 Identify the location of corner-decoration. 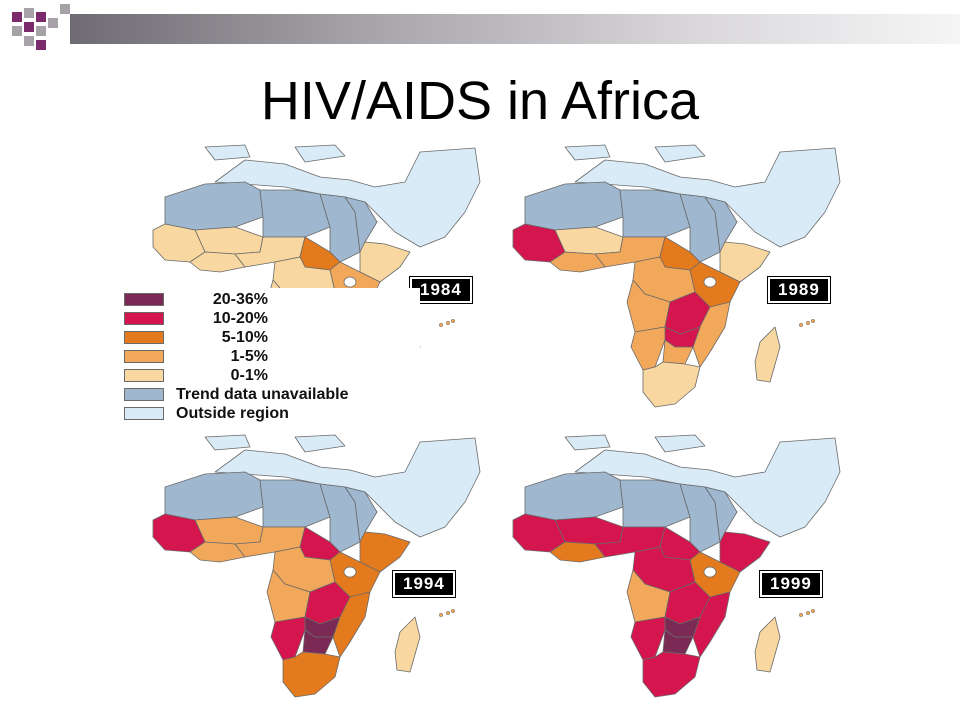
(41, 27).